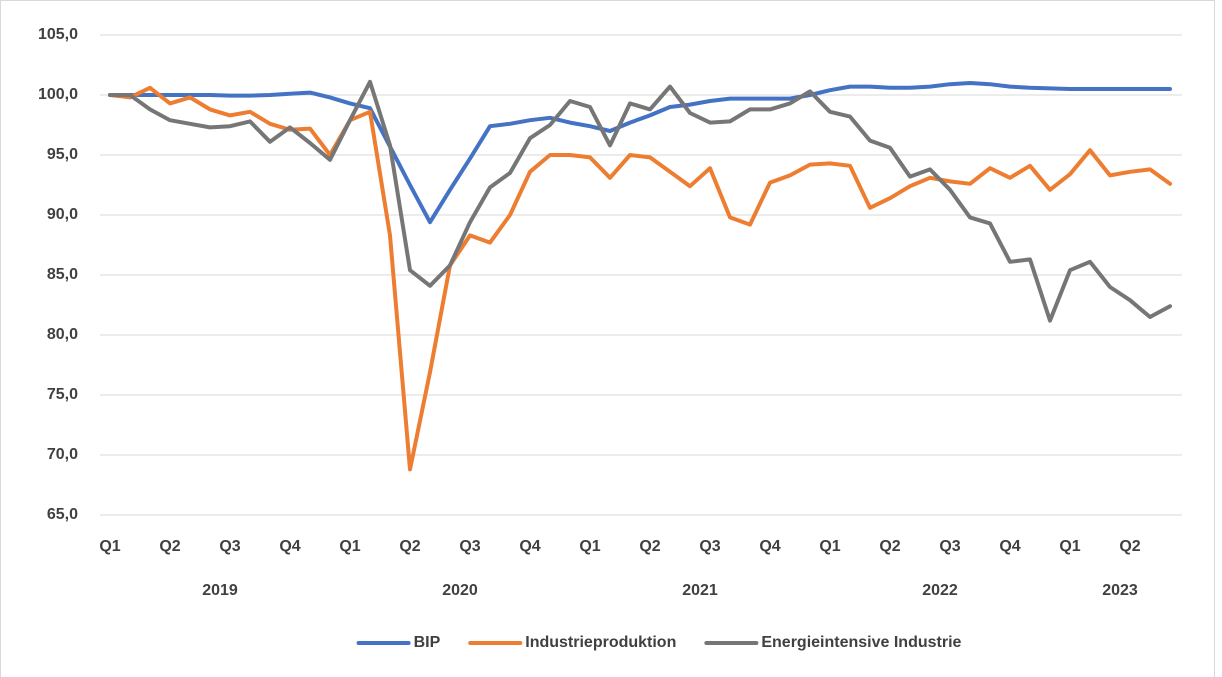 This screenshot has height=677, width=1222. What do you see at coordinates (62, 154) in the screenshot?
I see `y-tick-label: 95,0` at bounding box center [62, 154].